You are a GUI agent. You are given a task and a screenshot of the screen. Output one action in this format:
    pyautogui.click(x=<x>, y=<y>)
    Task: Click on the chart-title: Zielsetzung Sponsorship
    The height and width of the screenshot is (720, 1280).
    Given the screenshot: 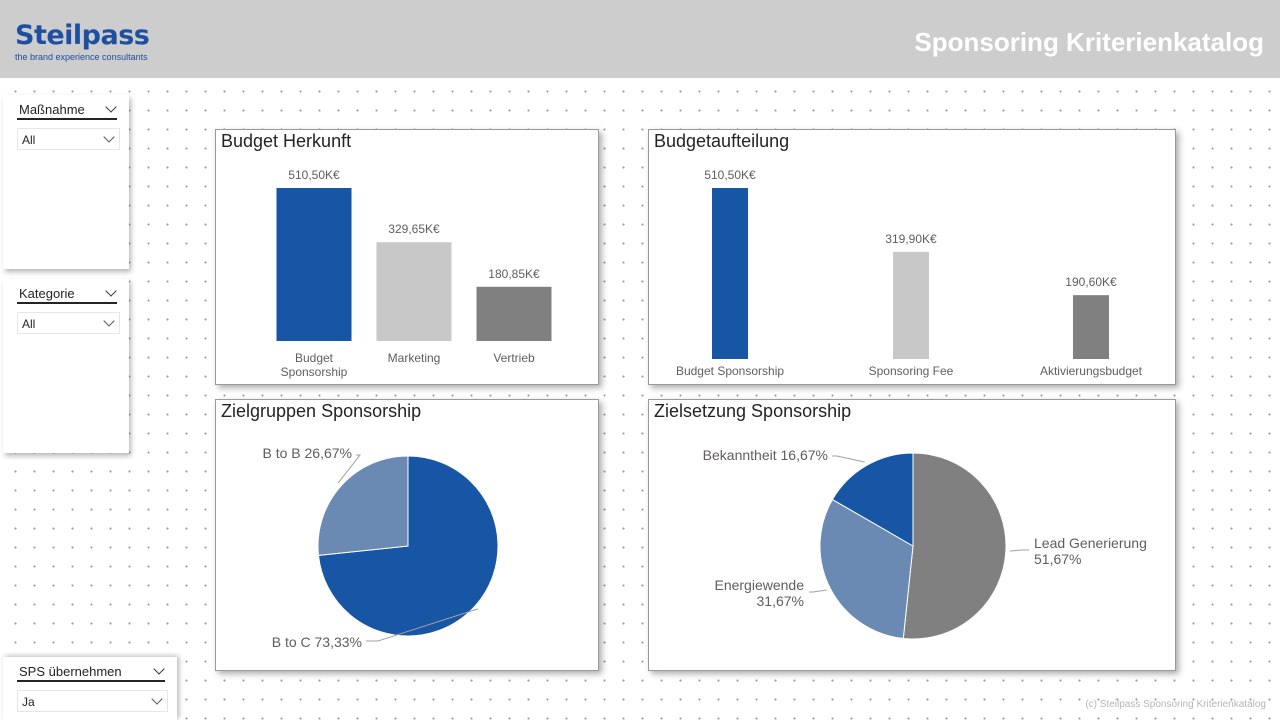 What is the action you would take?
    pyautogui.click(x=753, y=411)
    